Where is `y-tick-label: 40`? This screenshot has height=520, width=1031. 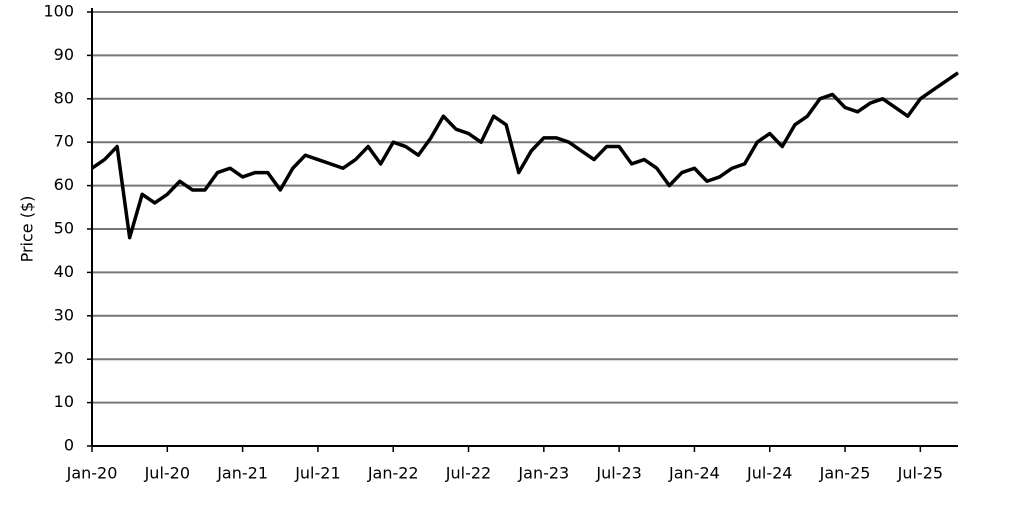 y-tick-label: 40 is located at coordinates (64, 271).